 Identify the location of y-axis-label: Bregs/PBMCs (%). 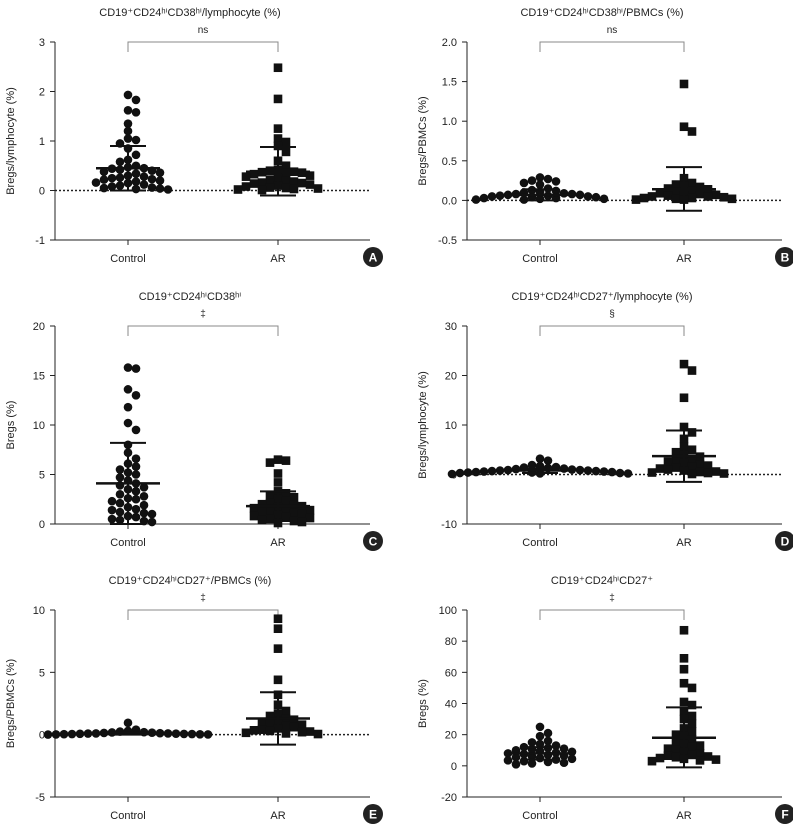
(423, 140).